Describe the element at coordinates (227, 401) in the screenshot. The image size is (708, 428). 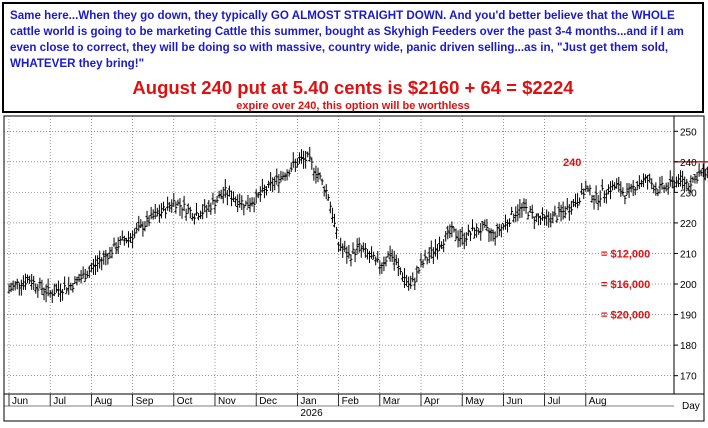
I see `x-tick-label: Nov` at that location.